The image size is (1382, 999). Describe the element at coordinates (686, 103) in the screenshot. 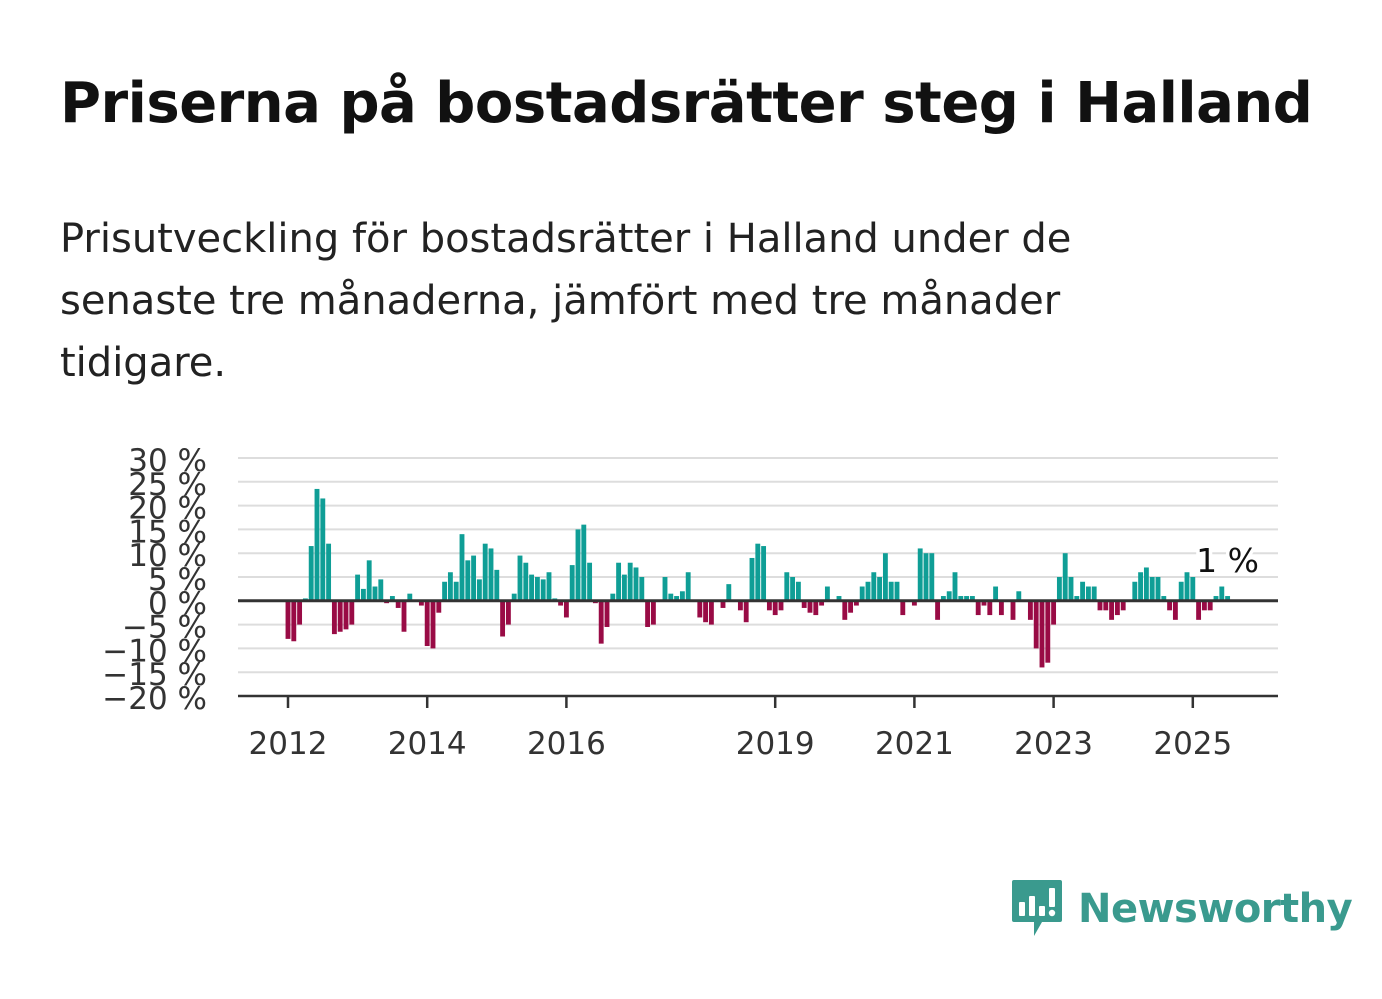

I see `chart-title: Priserna på bostadsrätter steg i Halland` at that location.